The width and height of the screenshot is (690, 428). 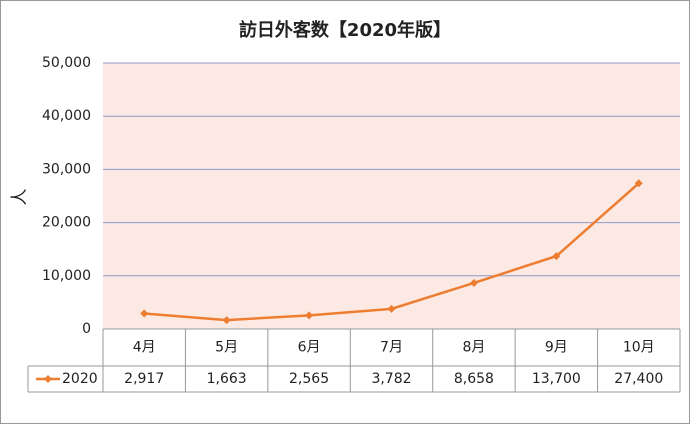 What do you see at coordinates (227, 379) in the screenshot?
I see `table-value: 1,663` at bounding box center [227, 379].